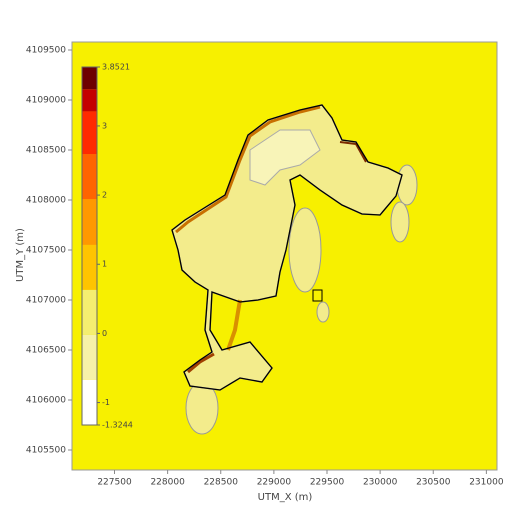  I want to click on x-tick-label: 227500, so click(114, 483).